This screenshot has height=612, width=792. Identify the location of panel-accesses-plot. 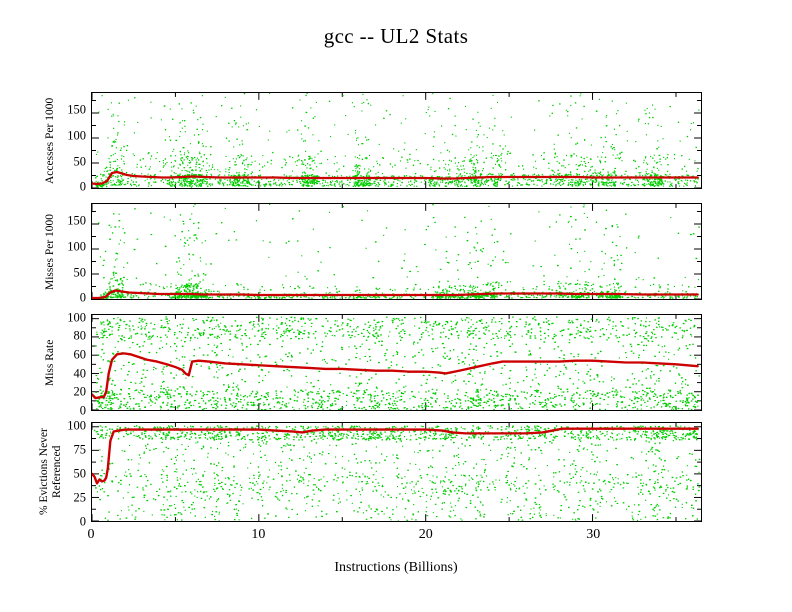
(396, 140).